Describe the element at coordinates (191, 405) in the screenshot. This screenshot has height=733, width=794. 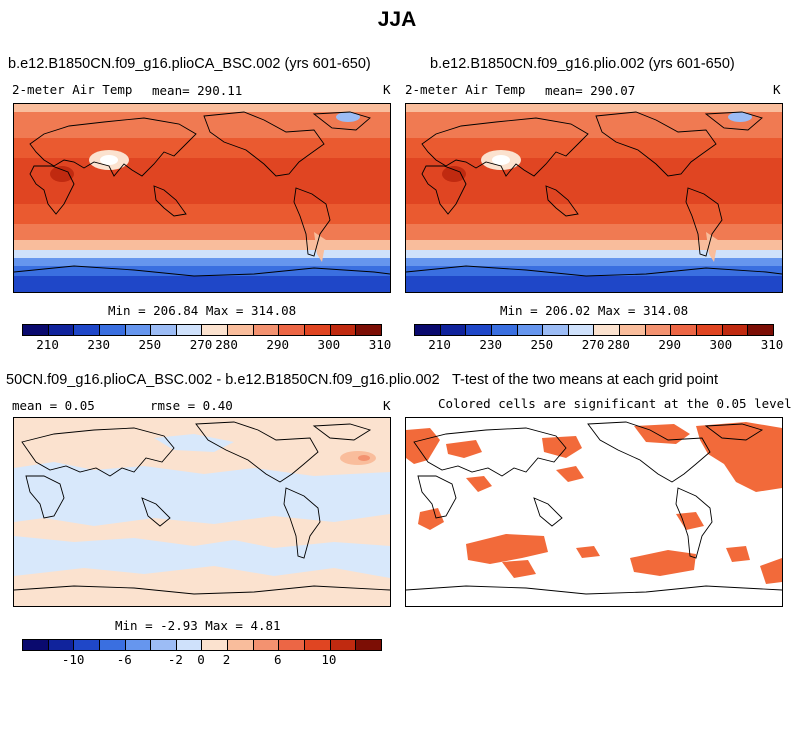
I see `panel3-rmse: rmse = 0.40` at that location.